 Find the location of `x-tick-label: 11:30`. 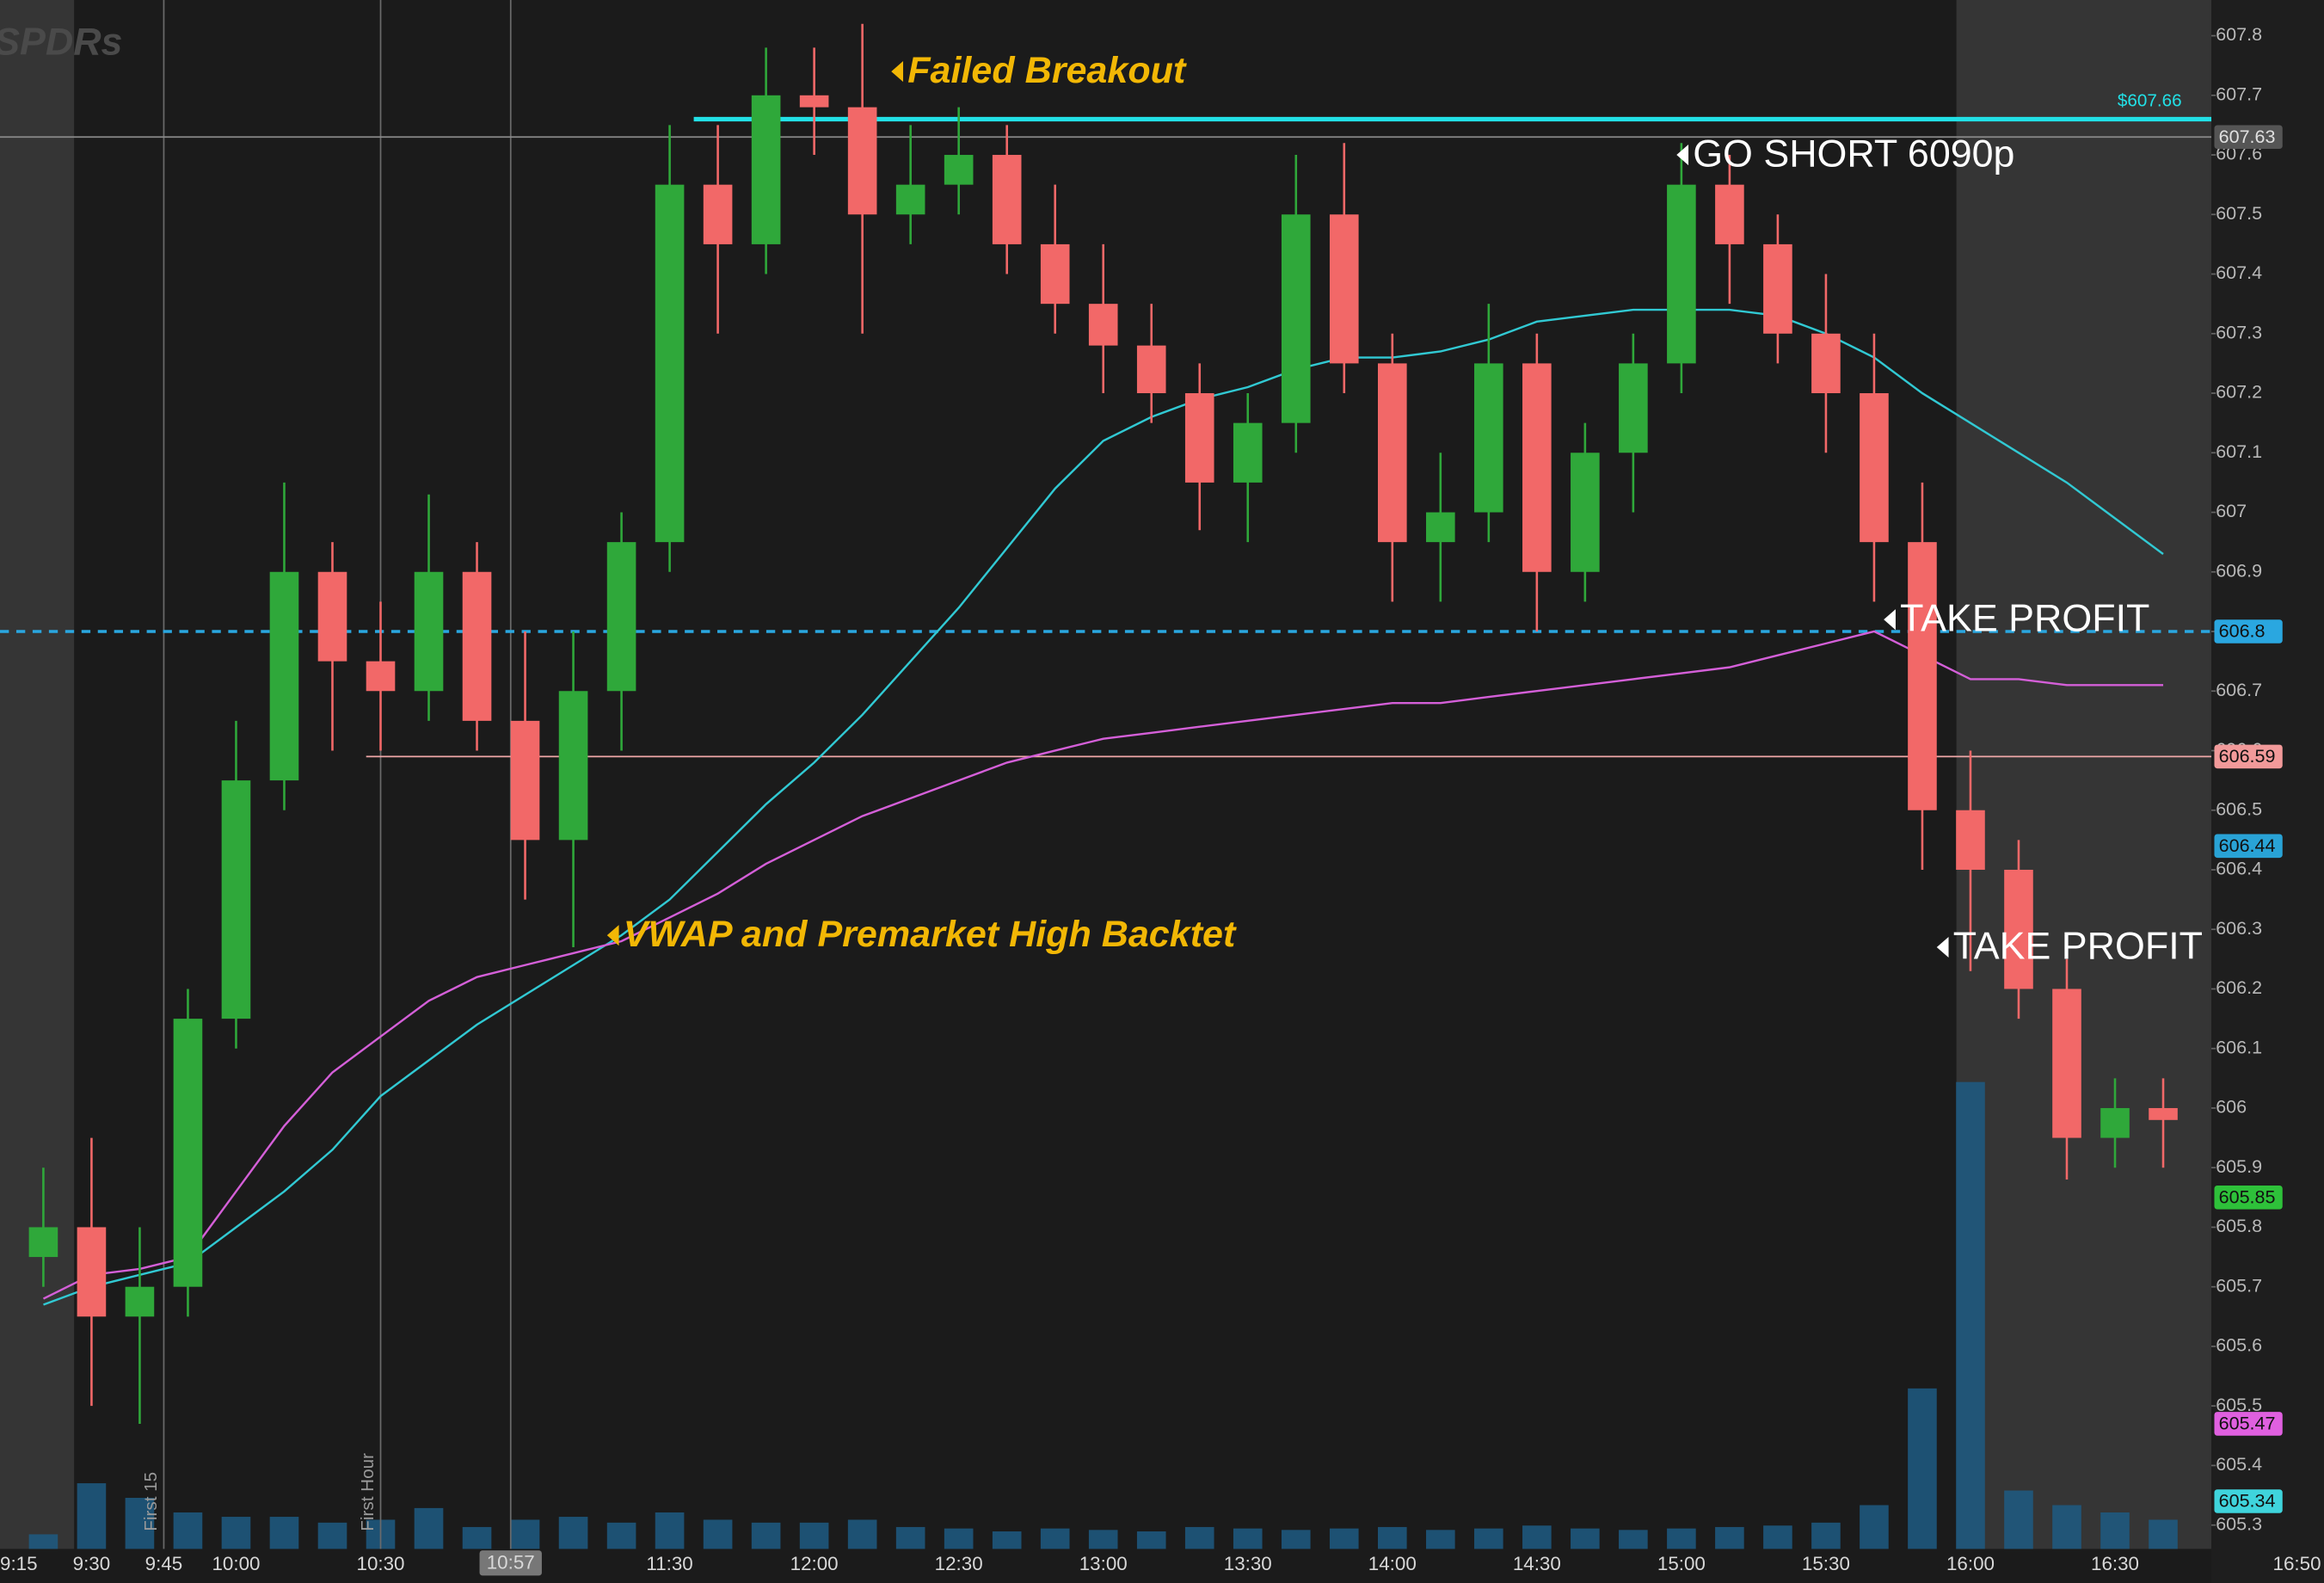

x-tick-label: 11:30 is located at coordinates (669, 1563).